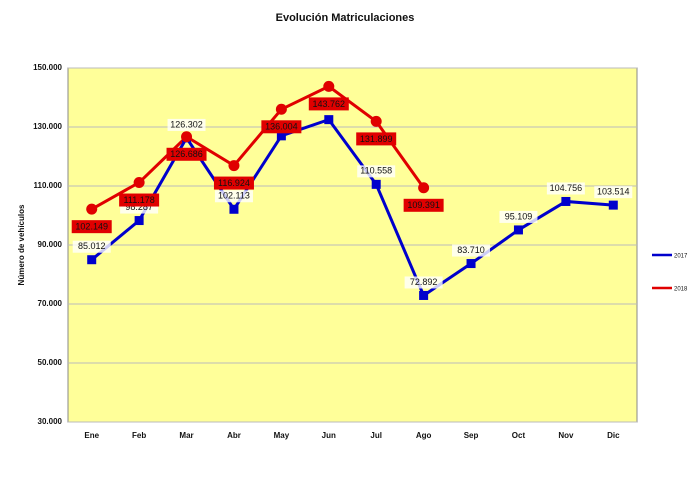 This screenshot has width=700, height=503. What do you see at coordinates (282, 435) in the screenshot?
I see `x-tick-label: May` at bounding box center [282, 435].